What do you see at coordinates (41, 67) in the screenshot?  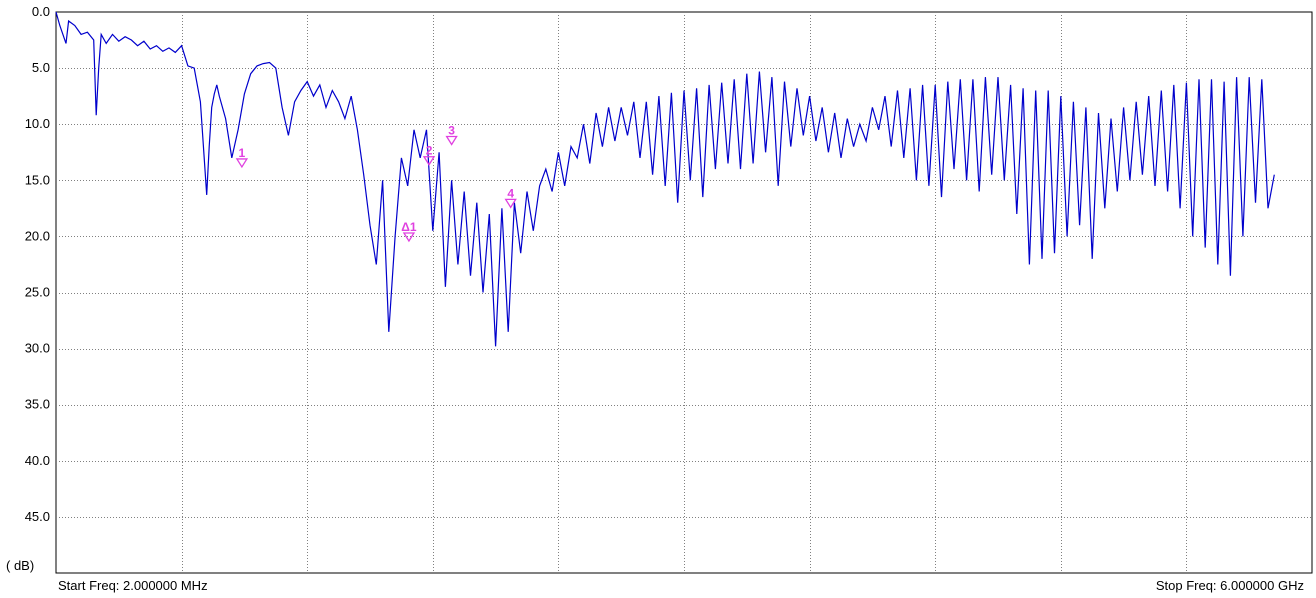 I see `y-tick-label: 5.0` at bounding box center [41, 67].